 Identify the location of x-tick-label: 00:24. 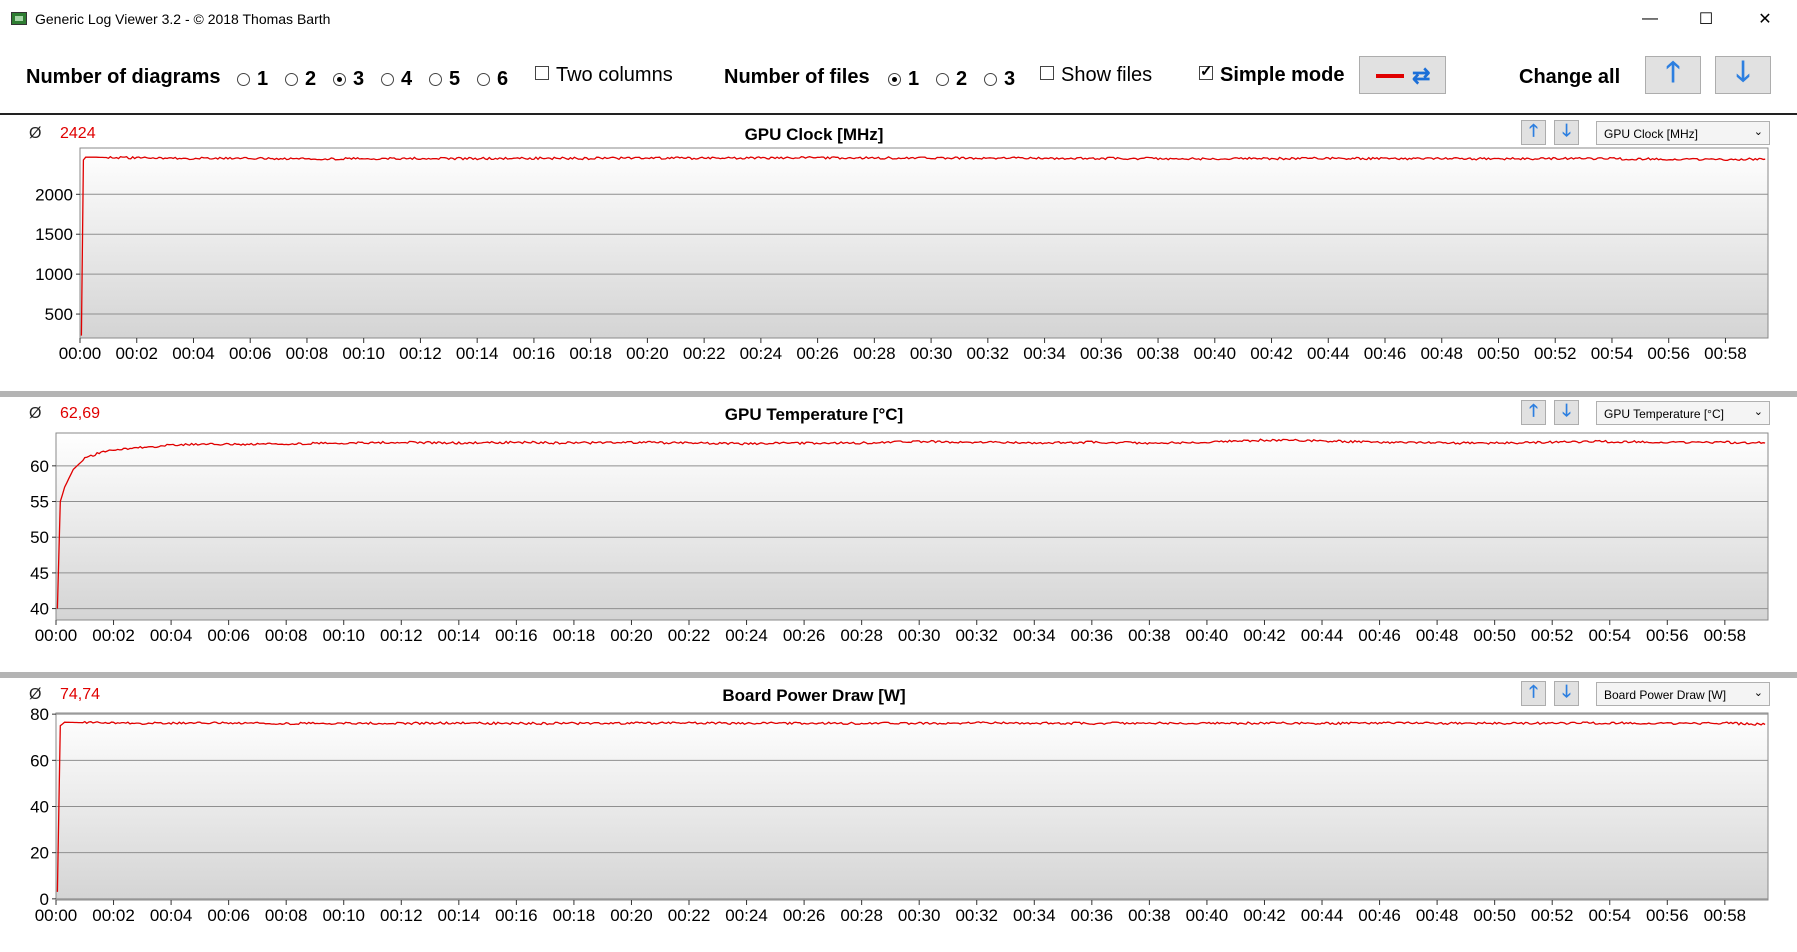
(746, 915).